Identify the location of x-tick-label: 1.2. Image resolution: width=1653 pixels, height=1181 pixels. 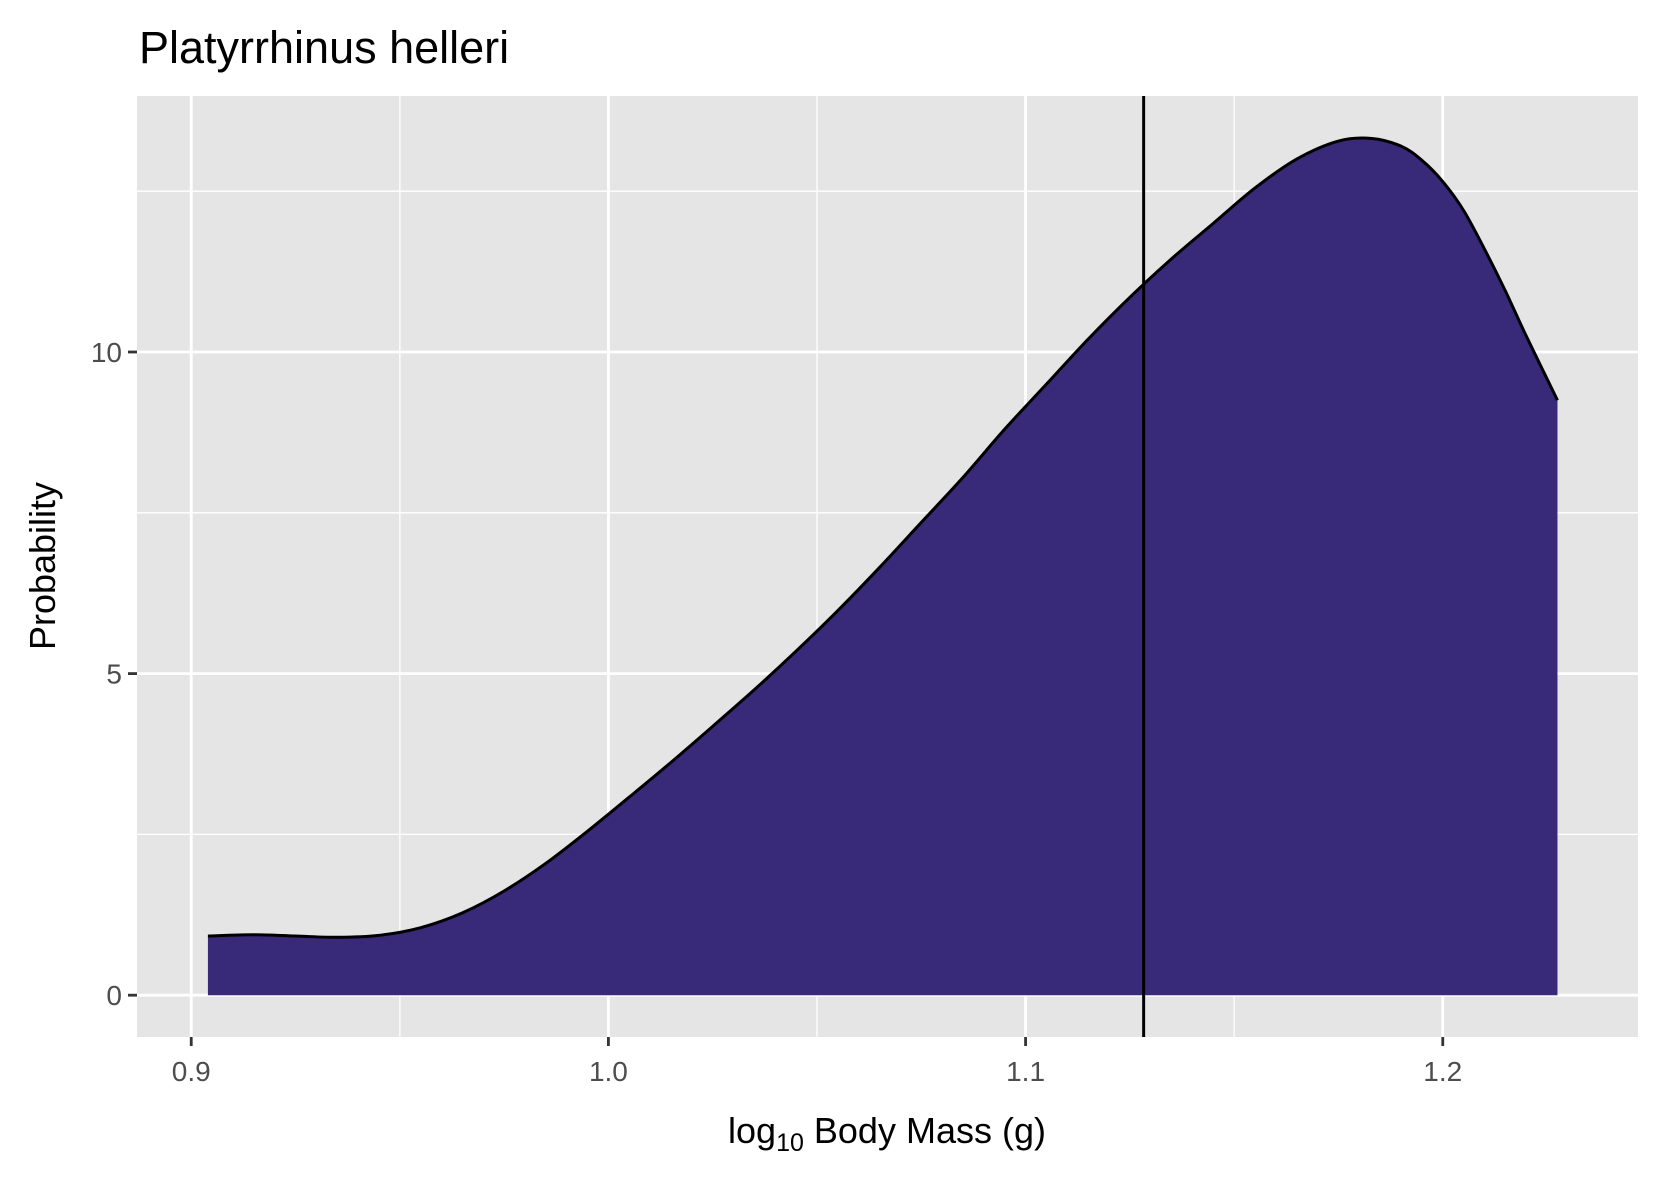
(1442, 1071).